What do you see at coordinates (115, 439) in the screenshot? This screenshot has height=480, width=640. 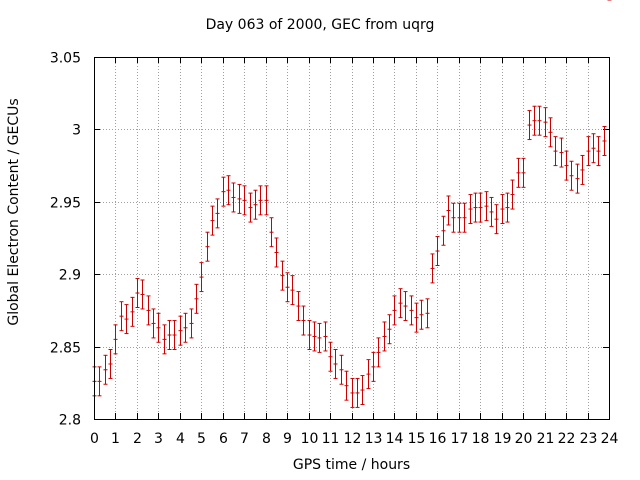 I see `x-tick-label: 1` at bounding box center [115, 439].